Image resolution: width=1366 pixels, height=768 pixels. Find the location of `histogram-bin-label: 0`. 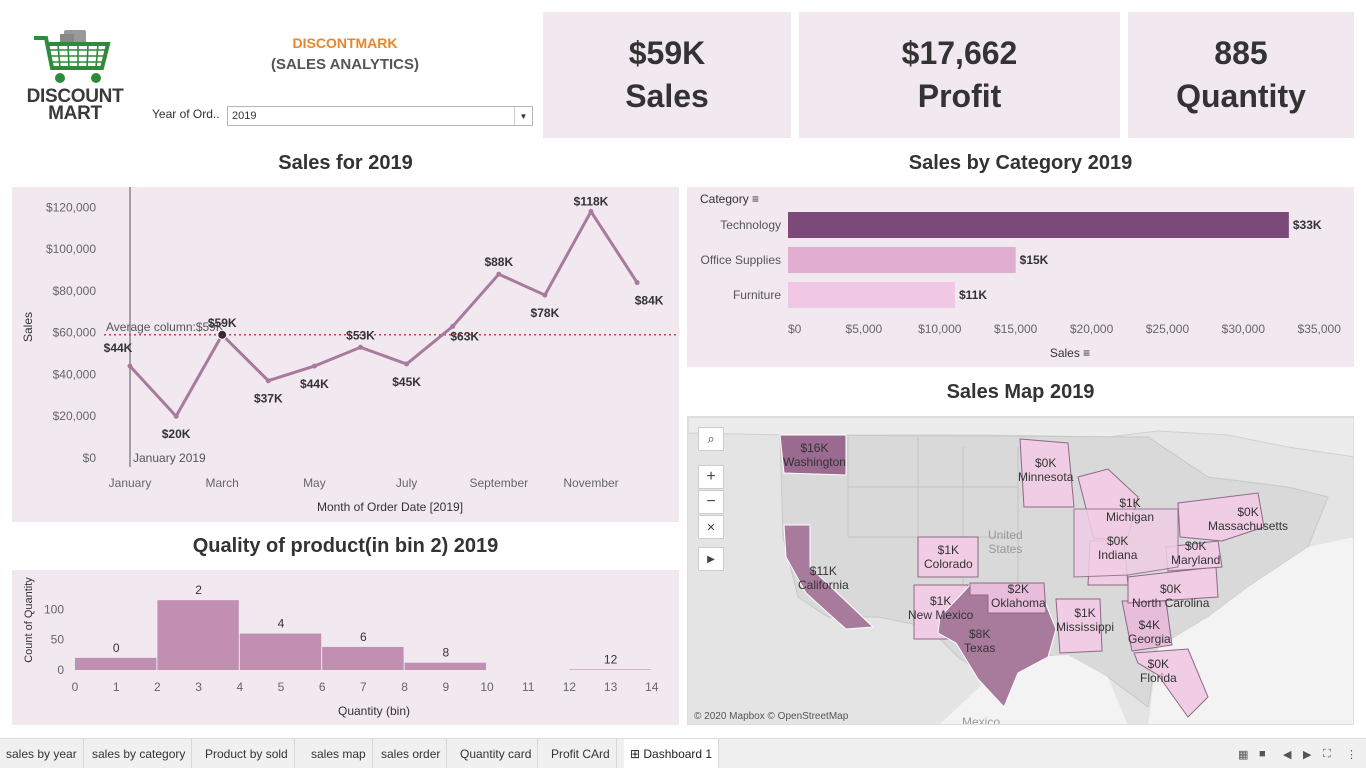

histogram-bin-label: 0 is located at coordinates (116, 648).